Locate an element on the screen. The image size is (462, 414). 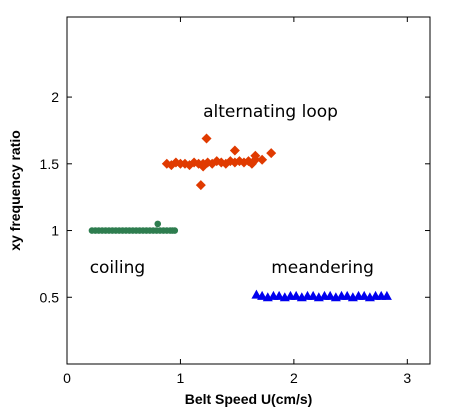
annotation-label: alternating loop is located at coordinates (270, 112).